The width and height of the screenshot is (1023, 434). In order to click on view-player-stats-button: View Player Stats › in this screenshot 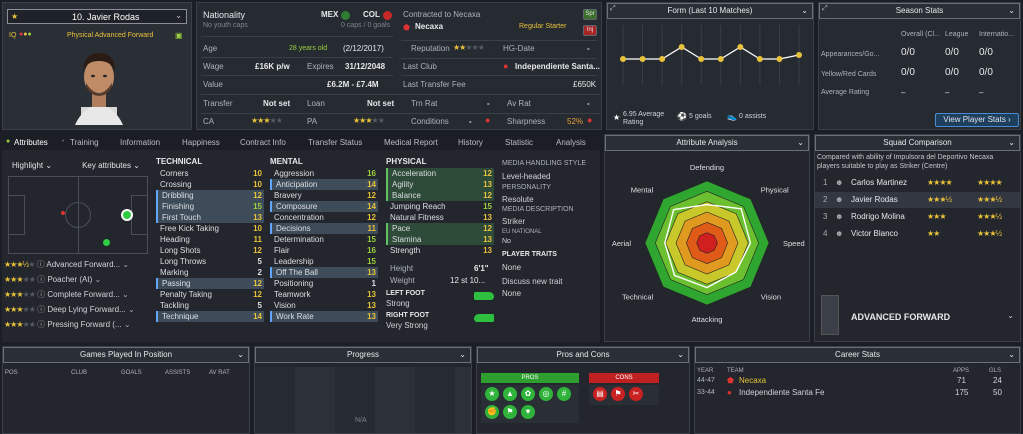, I will do `click(977, 120)`.